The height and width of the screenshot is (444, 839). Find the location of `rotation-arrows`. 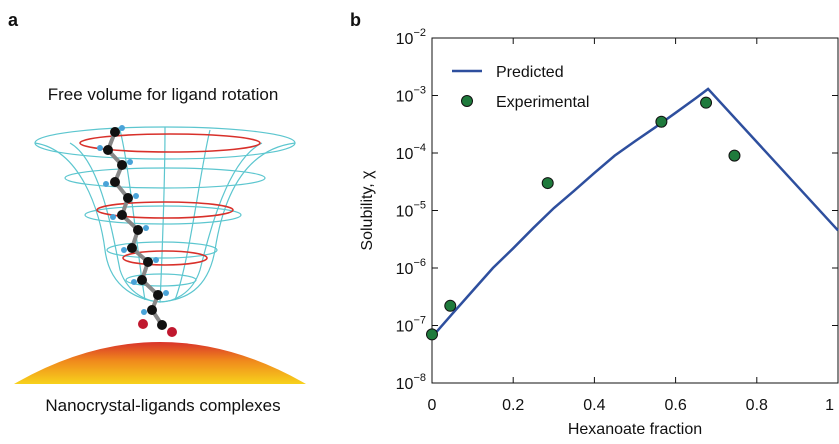

rotation-arrows is located at coordinates (170, 199).